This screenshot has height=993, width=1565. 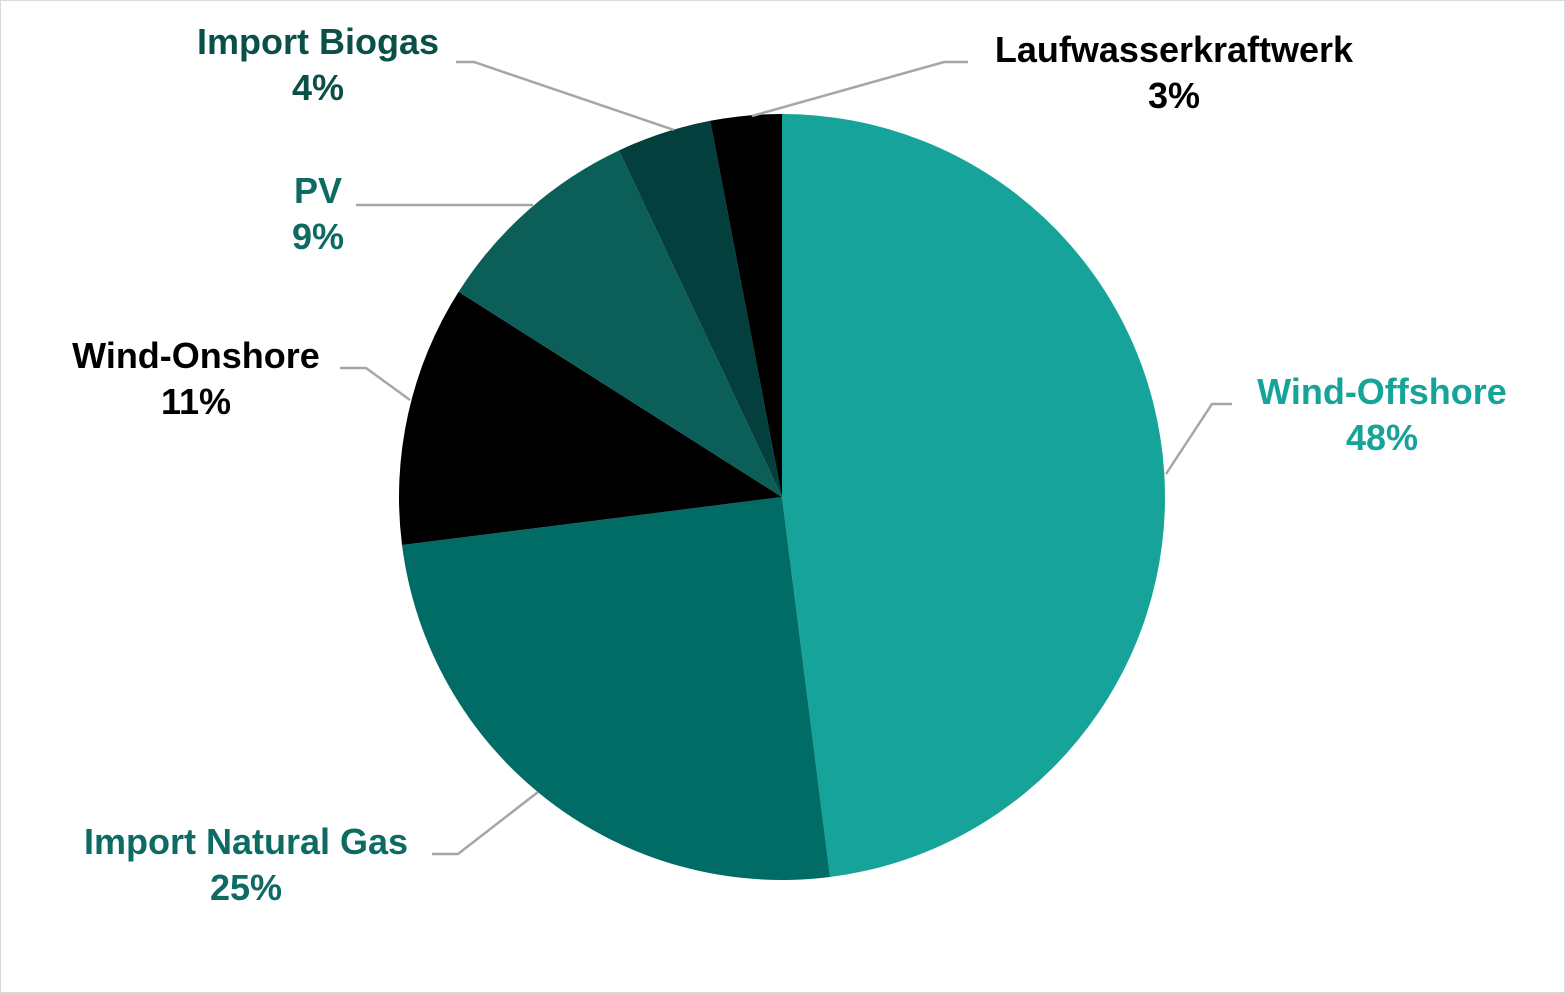 I want to click on slice-label-wind-offshore: Wind-Offshore, so click(x=1382, y=391).